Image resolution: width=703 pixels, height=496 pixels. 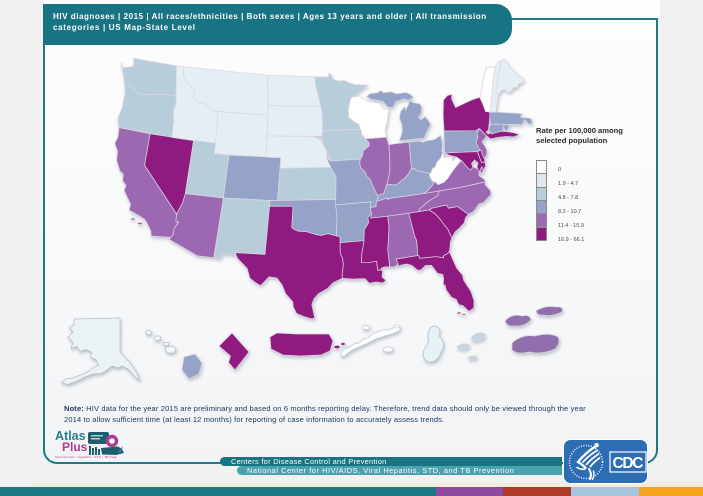 I want to click on svg-text: CDC, so click(x=628, y=463).